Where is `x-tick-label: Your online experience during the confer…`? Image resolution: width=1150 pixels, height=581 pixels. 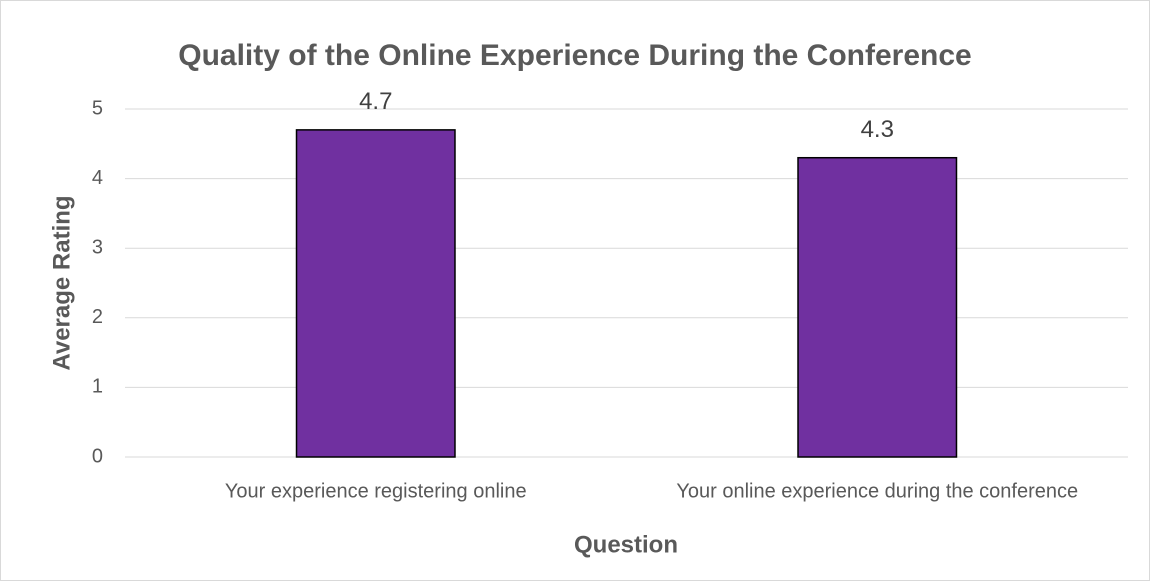
x-tick-label: Your online experience during the confer… is located at coordinates (877, 491).